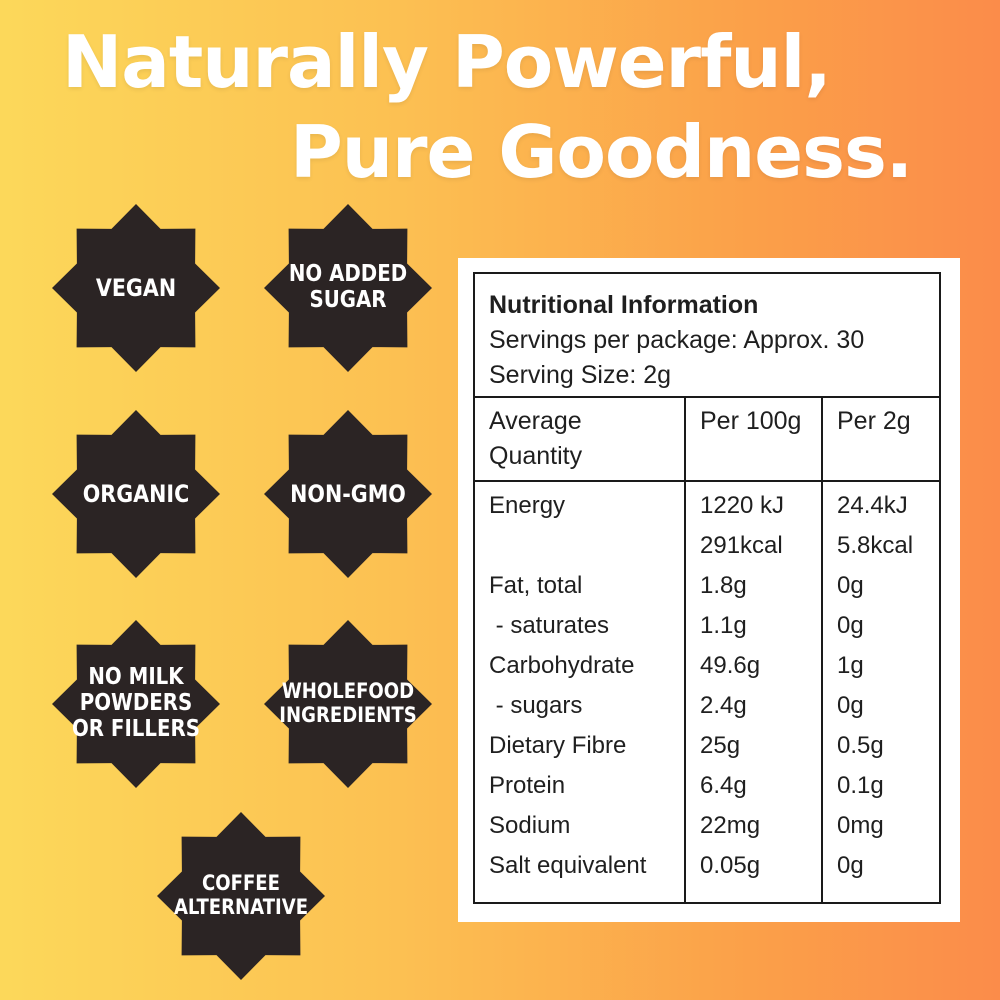 This screenshot has height=1000, width=1000. I want to click on badge-label: VEGAN, so click(136, 287).